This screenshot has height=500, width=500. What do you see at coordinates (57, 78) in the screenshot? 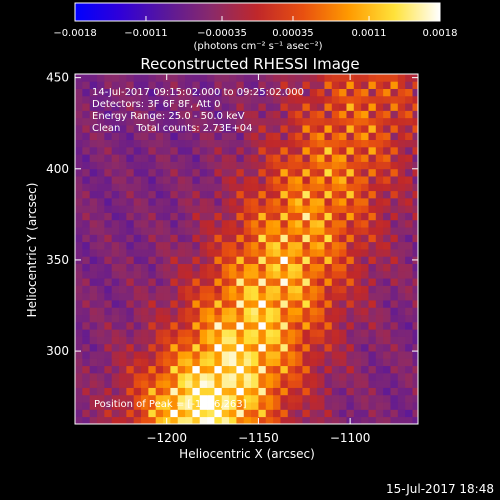
I see `y-tick-label: 450` at bounding box center [57, 78].